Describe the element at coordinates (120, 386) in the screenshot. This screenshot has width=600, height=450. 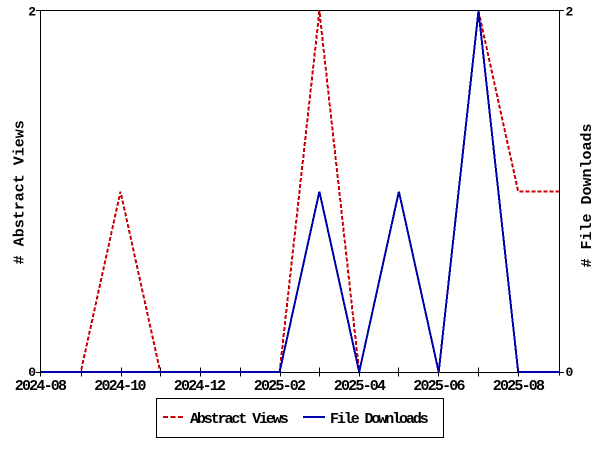
I see `svg-text: 2024-10` at that location.